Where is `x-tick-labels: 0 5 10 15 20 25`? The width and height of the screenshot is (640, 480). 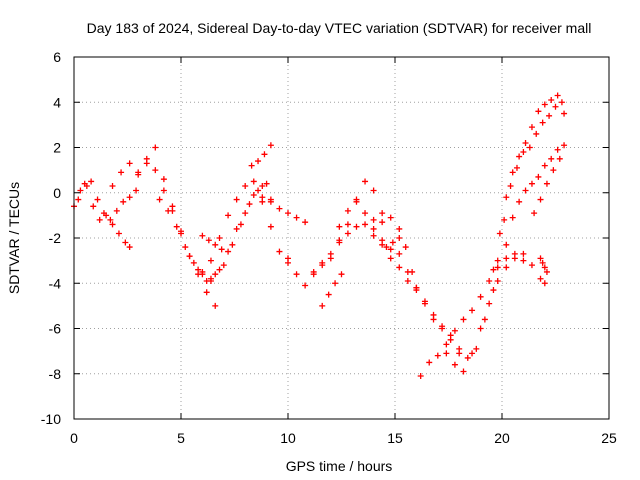
x-tick-labels: 0 5 10 15 20 25 is located at coordinates (343, 438).